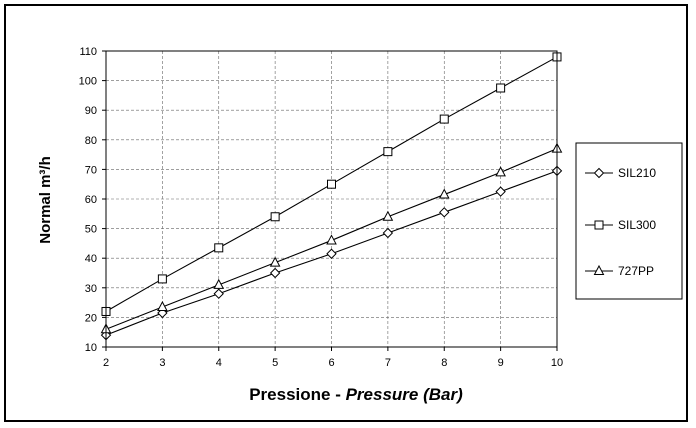 The image size is (696, 428). I want to click on x-tick-label: 5, so click(275, 363).